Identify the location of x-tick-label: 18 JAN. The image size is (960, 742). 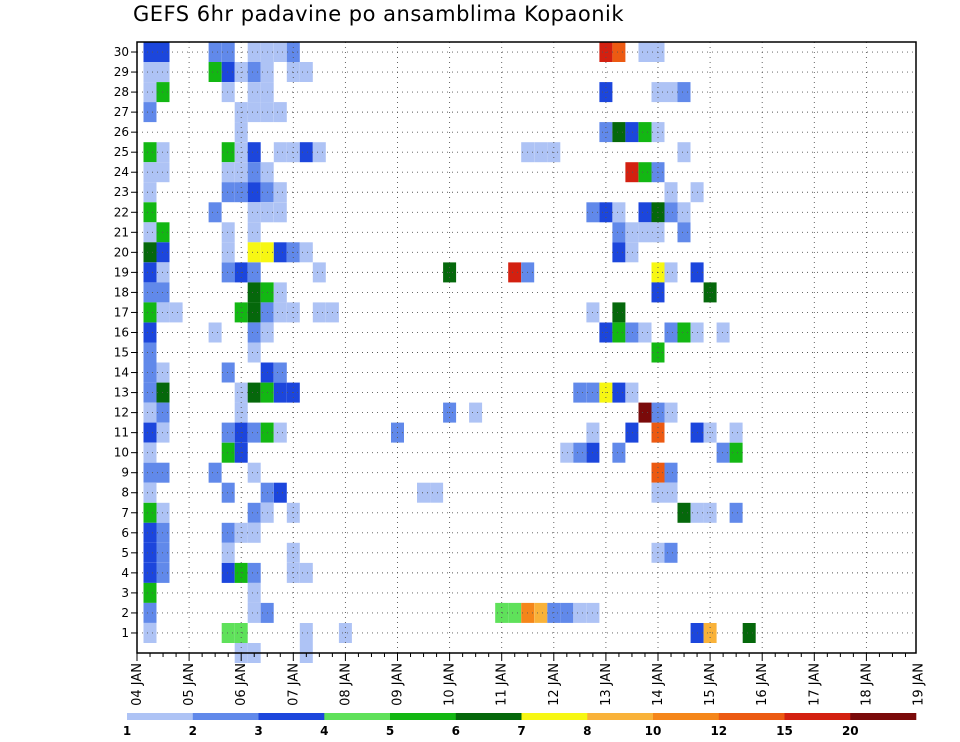
(866, 684).